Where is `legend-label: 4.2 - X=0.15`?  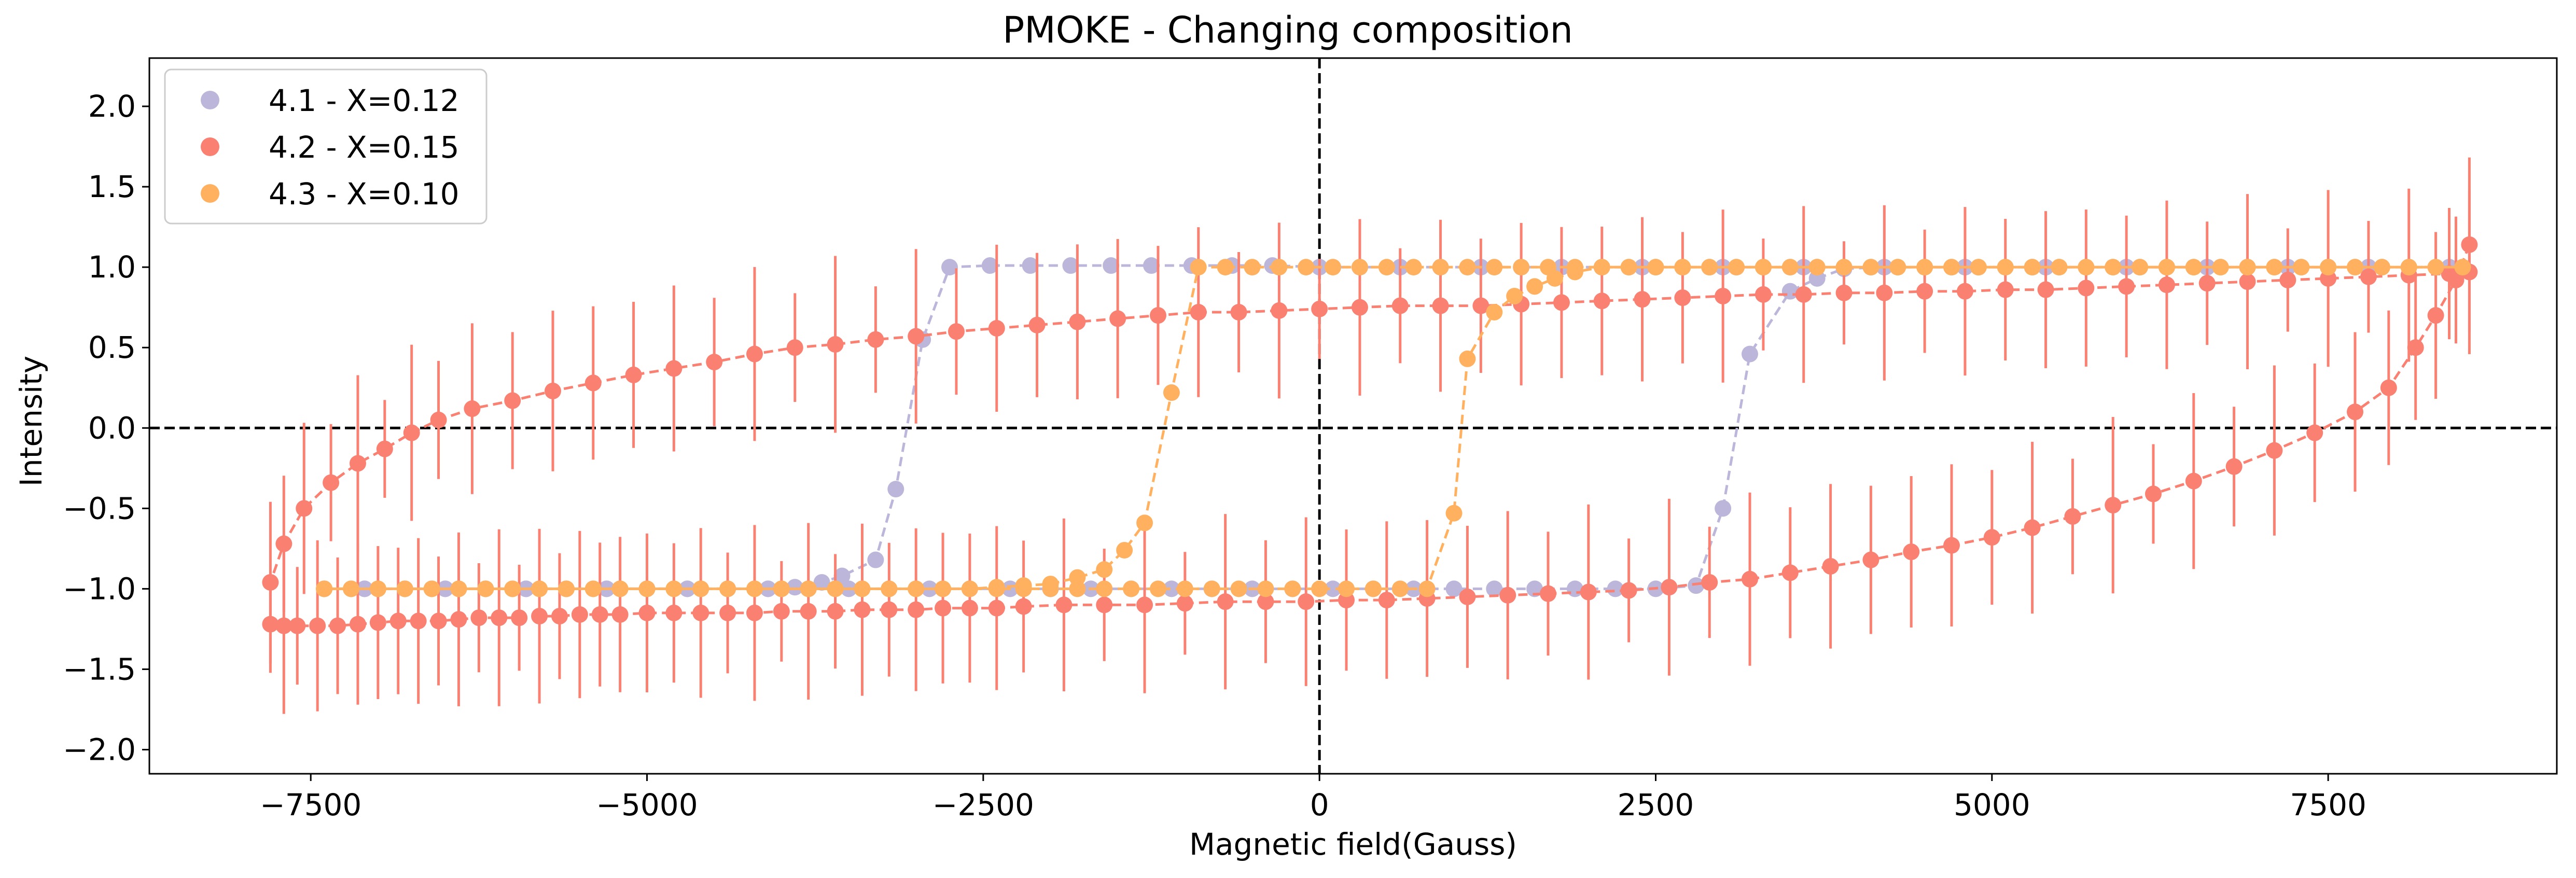 legend-label: 4.2 - X=0.15 is located at coordinates (364, 147).